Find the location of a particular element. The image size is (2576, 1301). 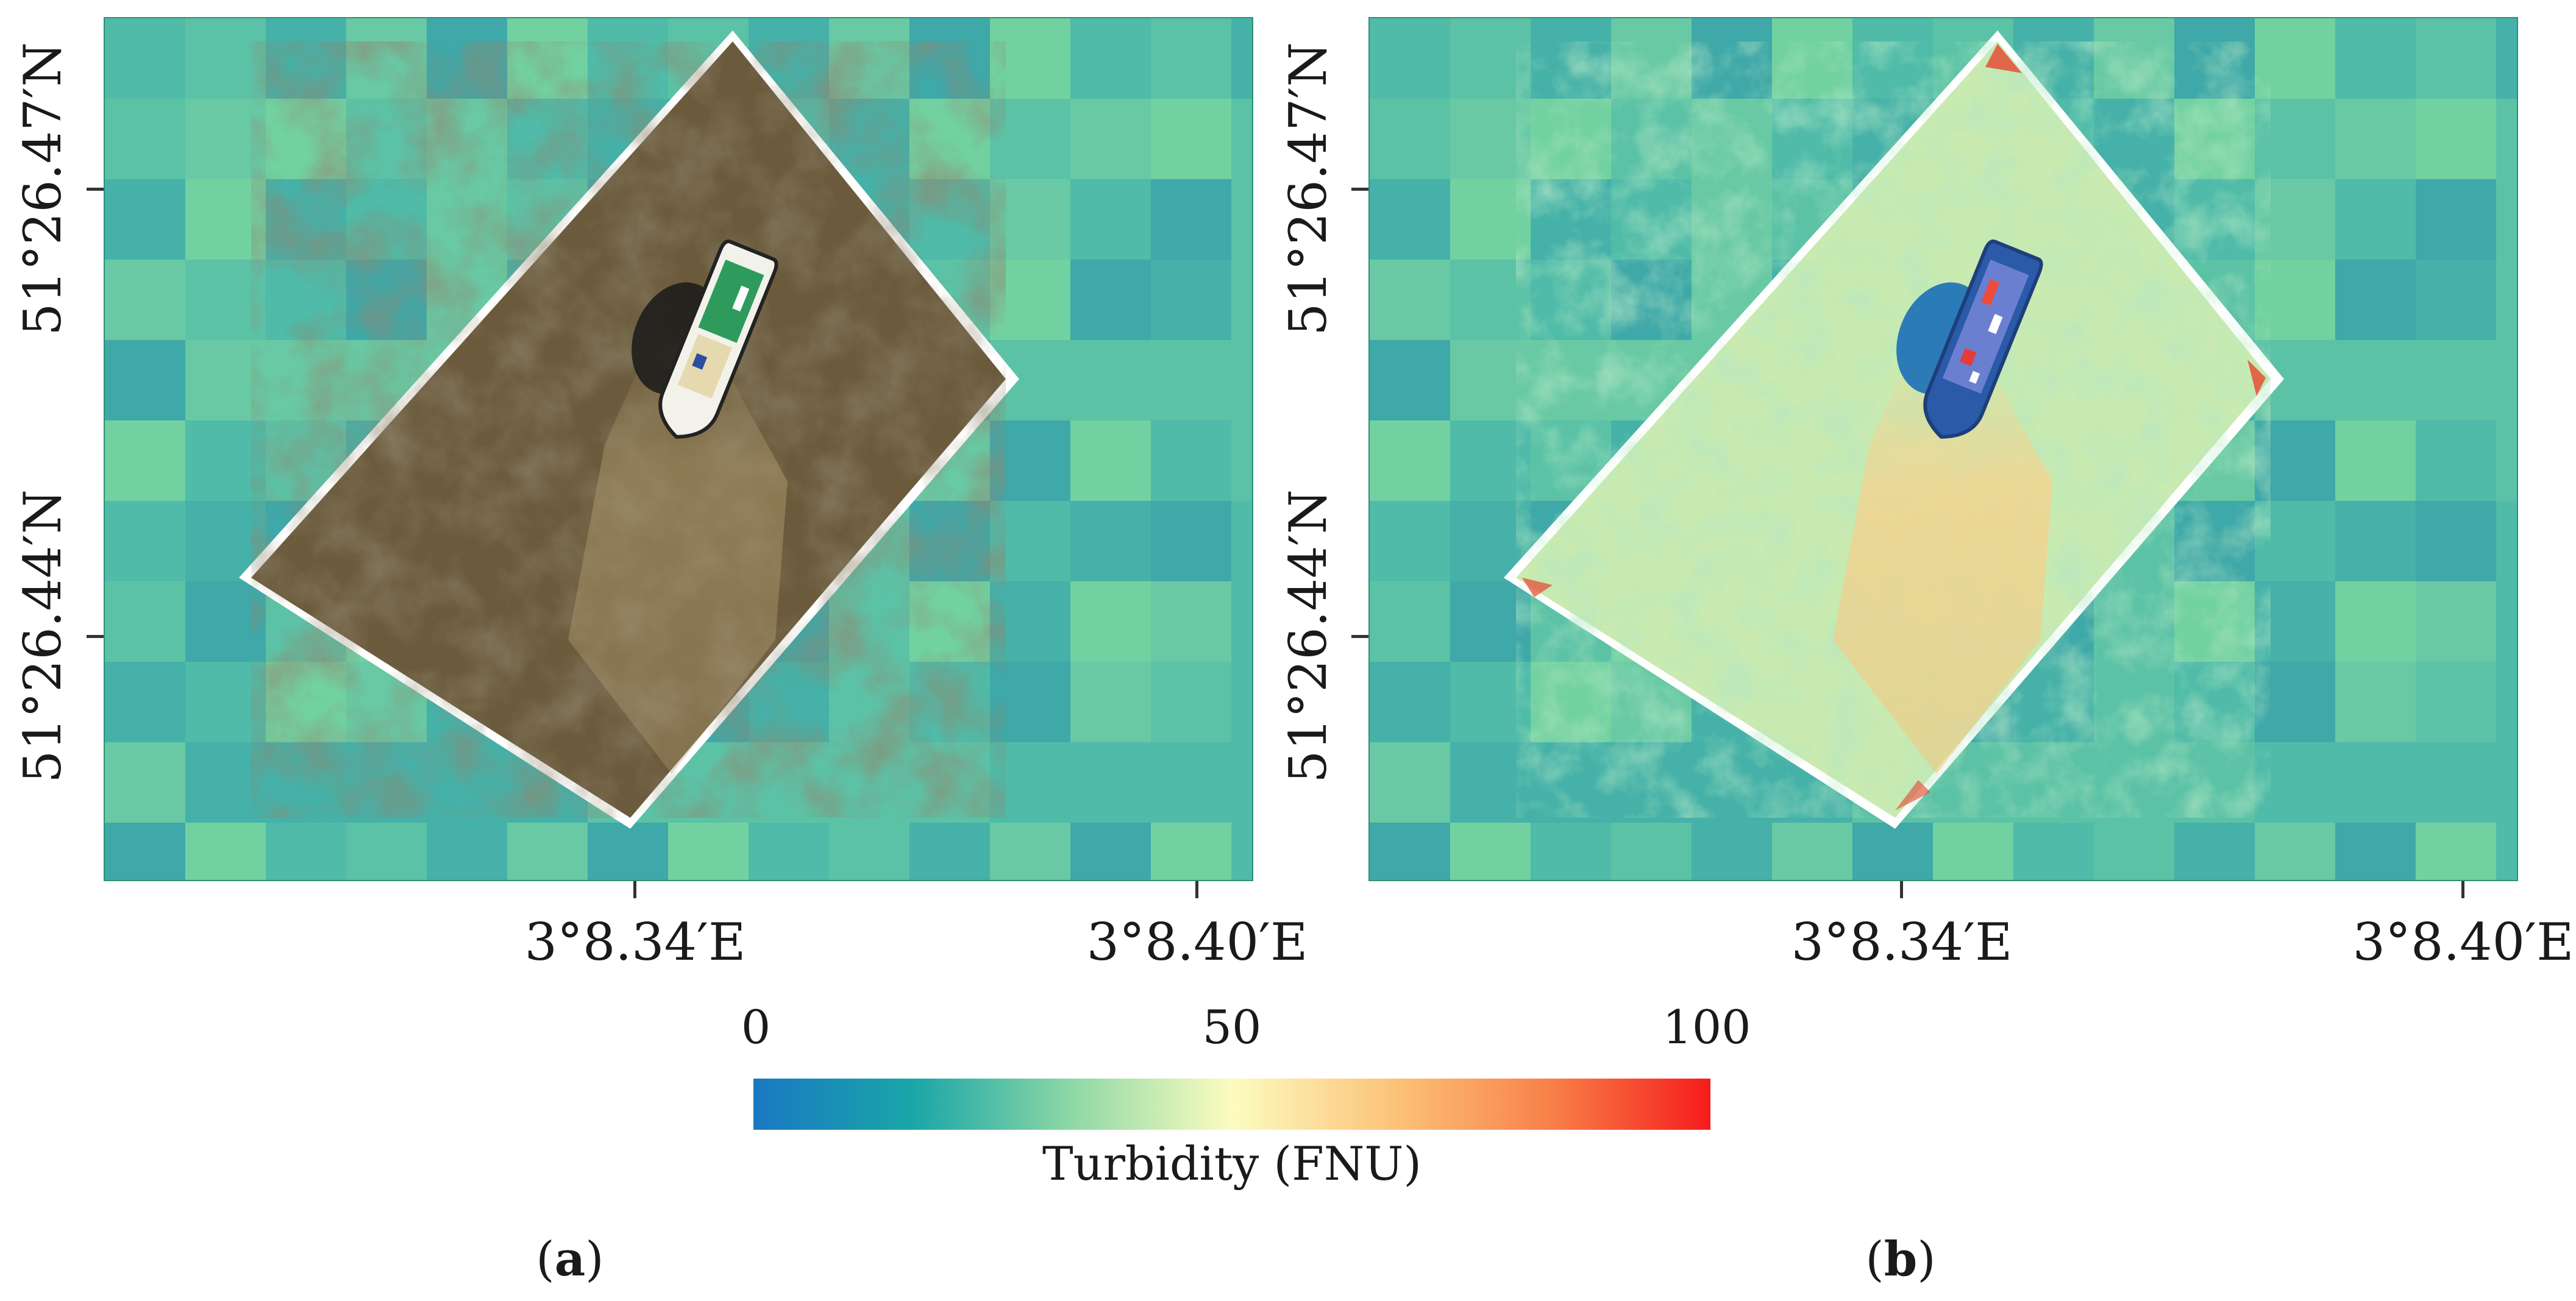

x-tick-mark-b1 is located at coordinates (1901, 890).